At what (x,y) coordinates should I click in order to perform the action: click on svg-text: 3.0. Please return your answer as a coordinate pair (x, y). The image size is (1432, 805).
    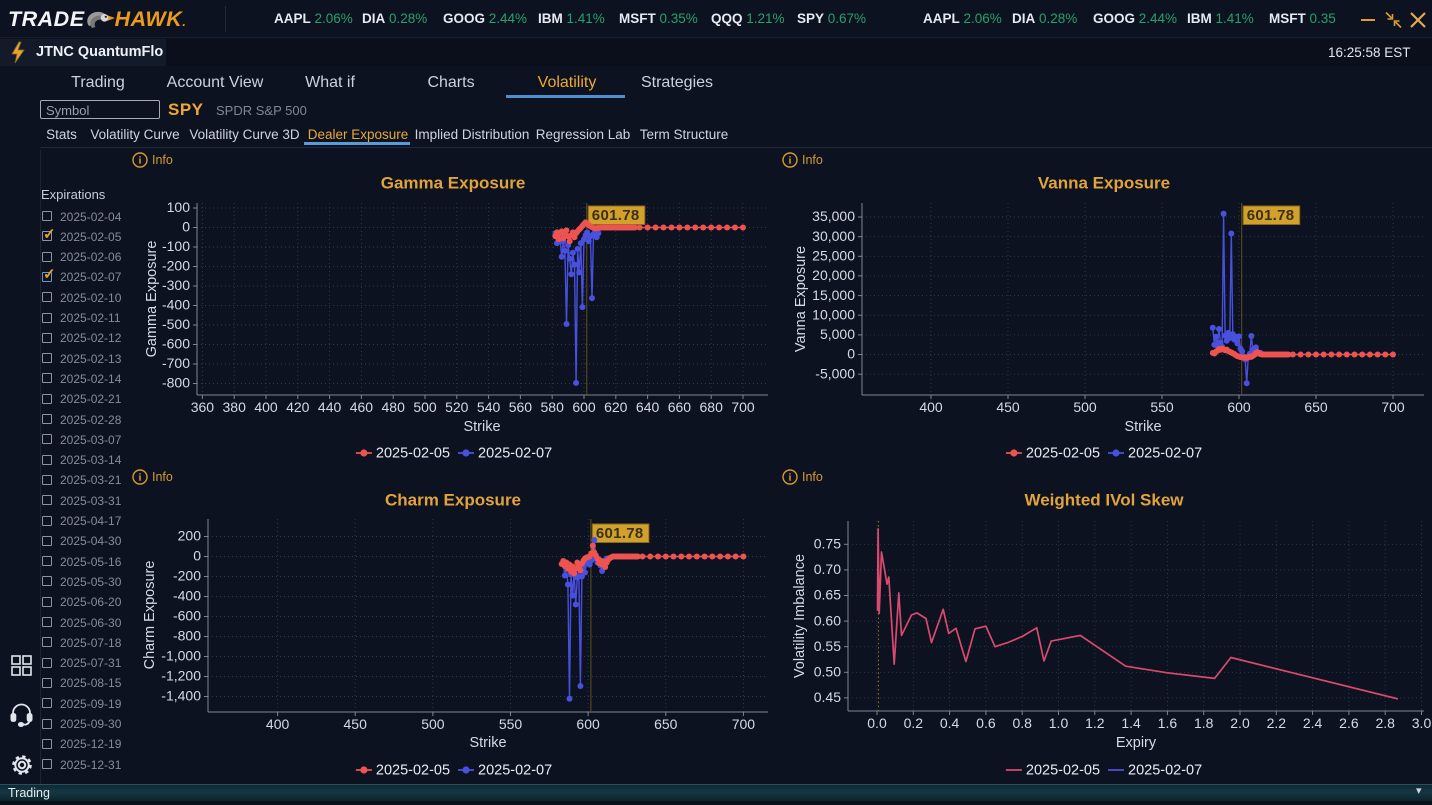
    Looking at the image, I should click on (1422, 723).